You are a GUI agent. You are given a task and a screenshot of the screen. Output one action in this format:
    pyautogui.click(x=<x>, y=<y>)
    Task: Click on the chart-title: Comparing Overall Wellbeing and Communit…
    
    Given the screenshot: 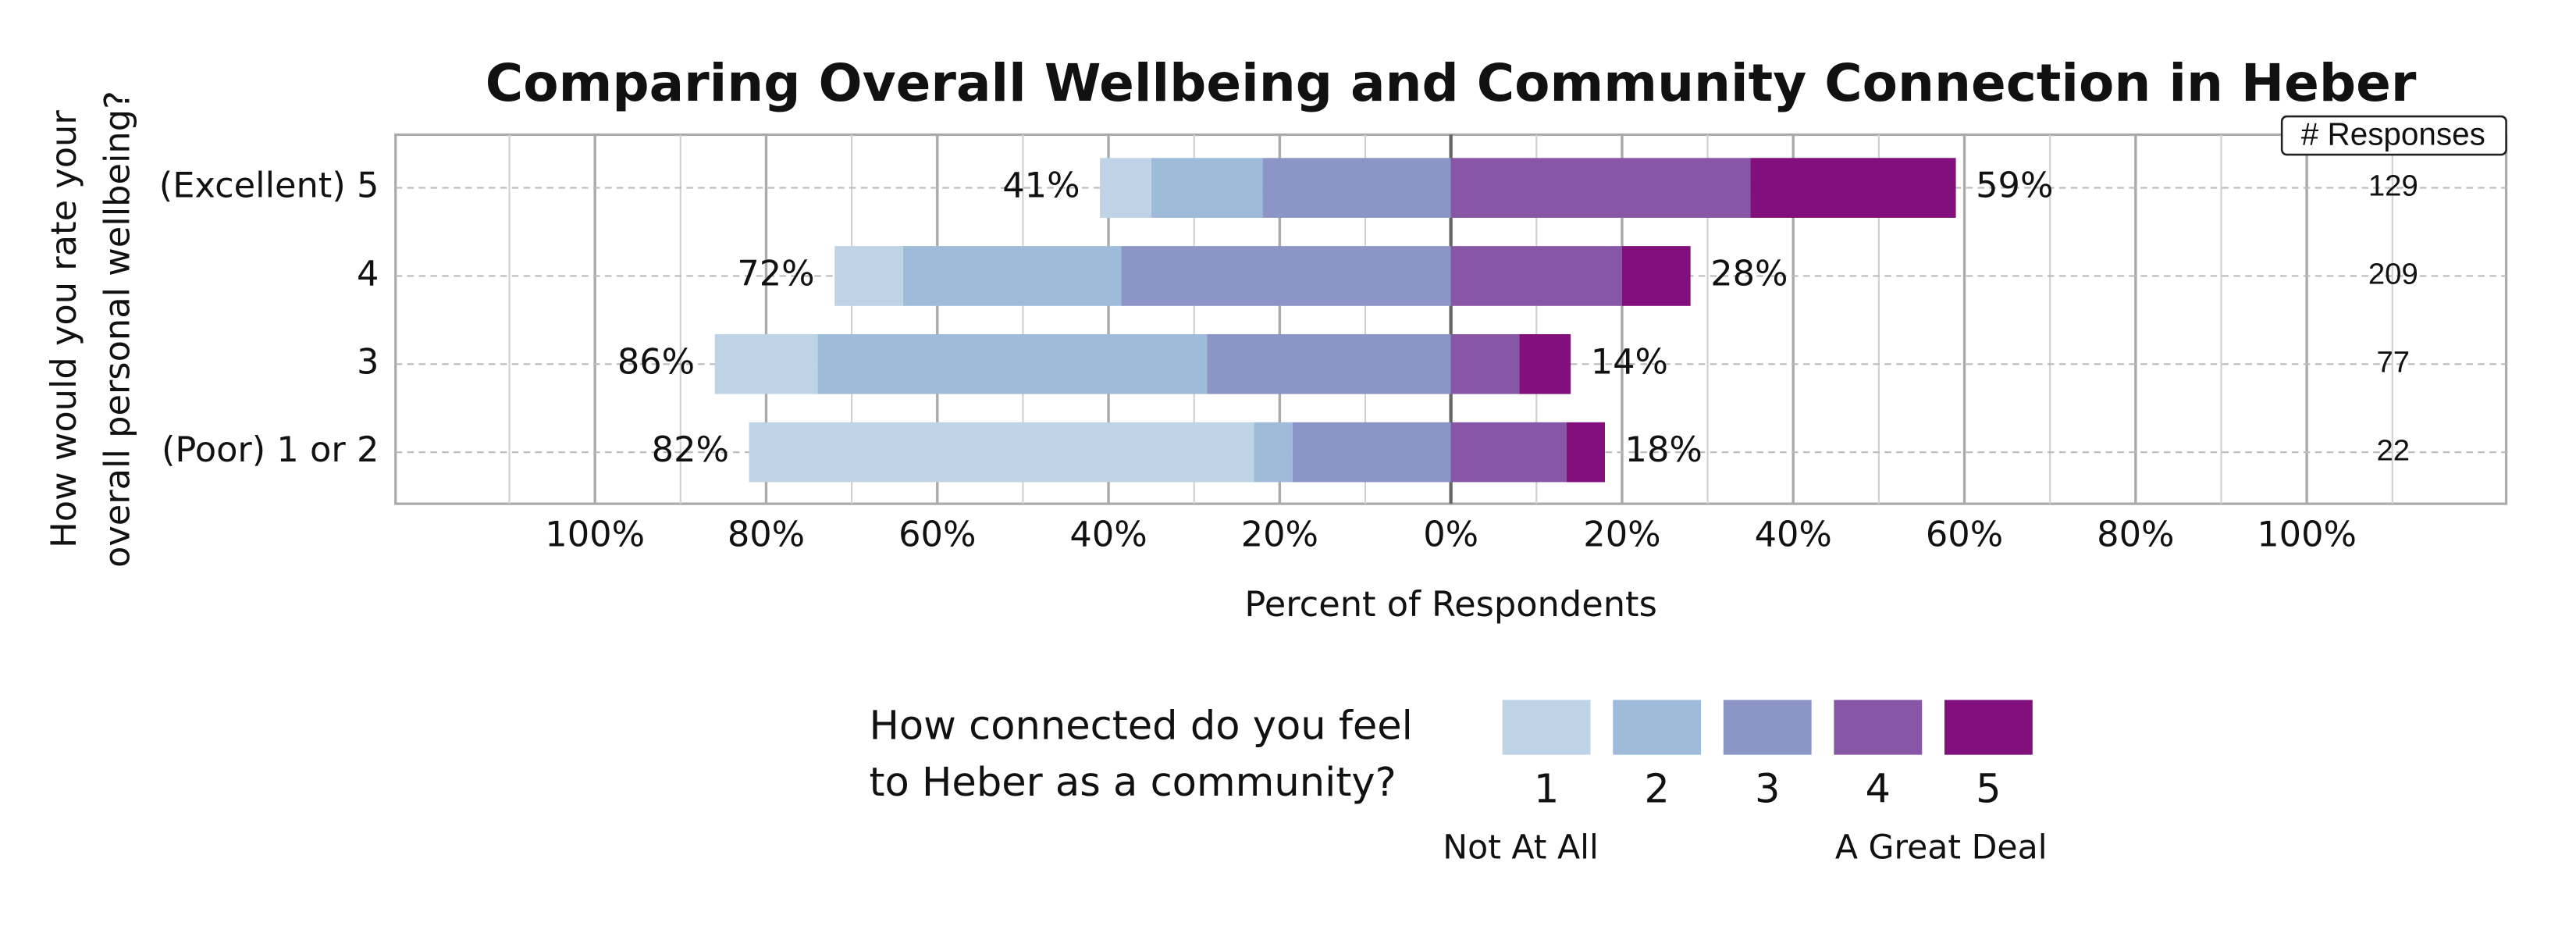 What is the action you would take?
    pyautogui.click(x=1451, y=83)
    